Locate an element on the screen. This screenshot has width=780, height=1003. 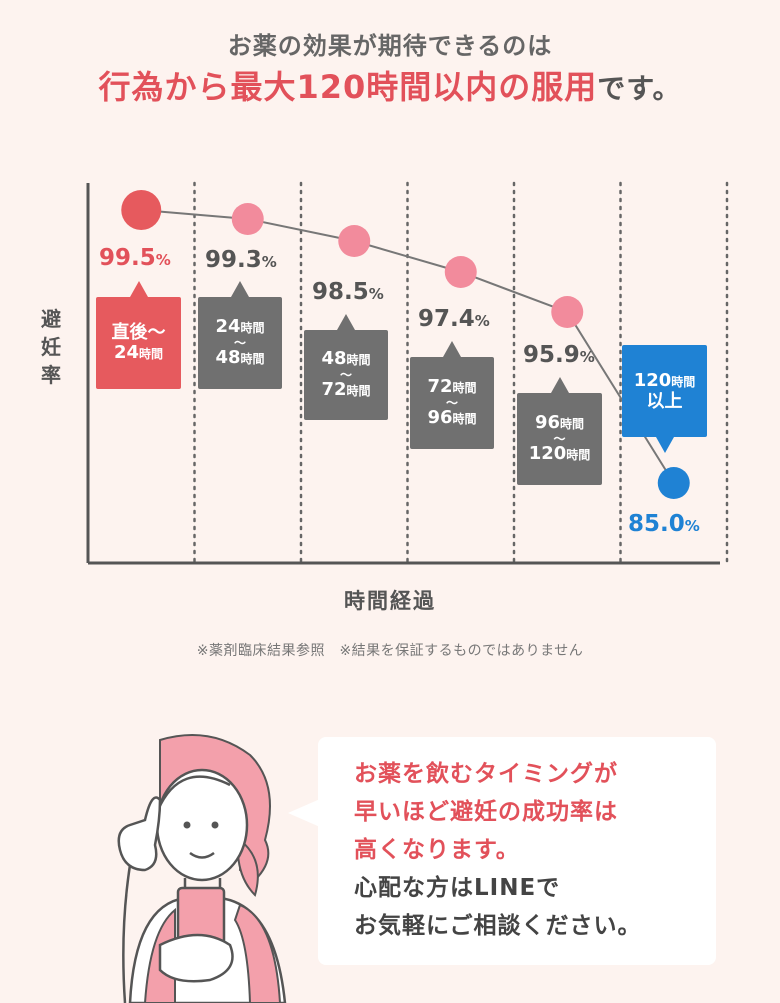
bubble-line: 早いほど避妊の成功率は is located at coordinates (486, 812).